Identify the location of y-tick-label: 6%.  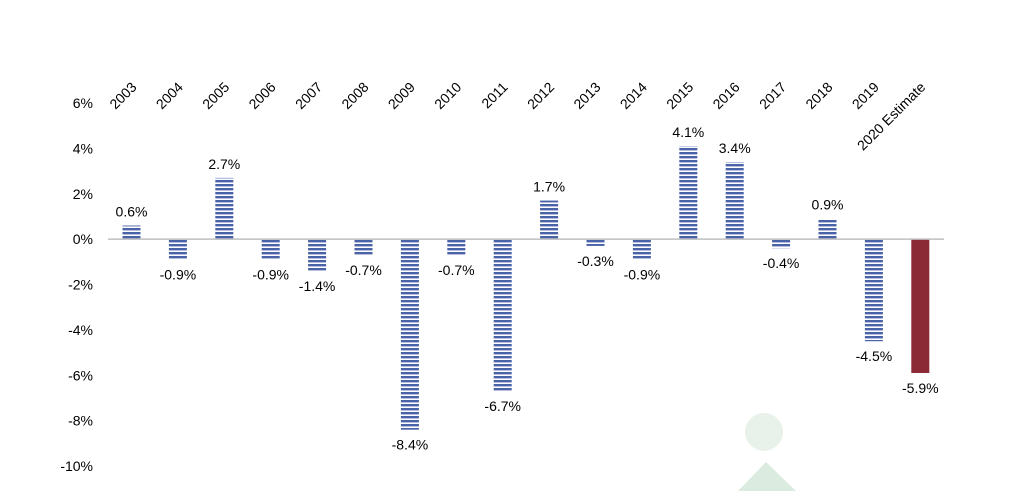
(83, 103).